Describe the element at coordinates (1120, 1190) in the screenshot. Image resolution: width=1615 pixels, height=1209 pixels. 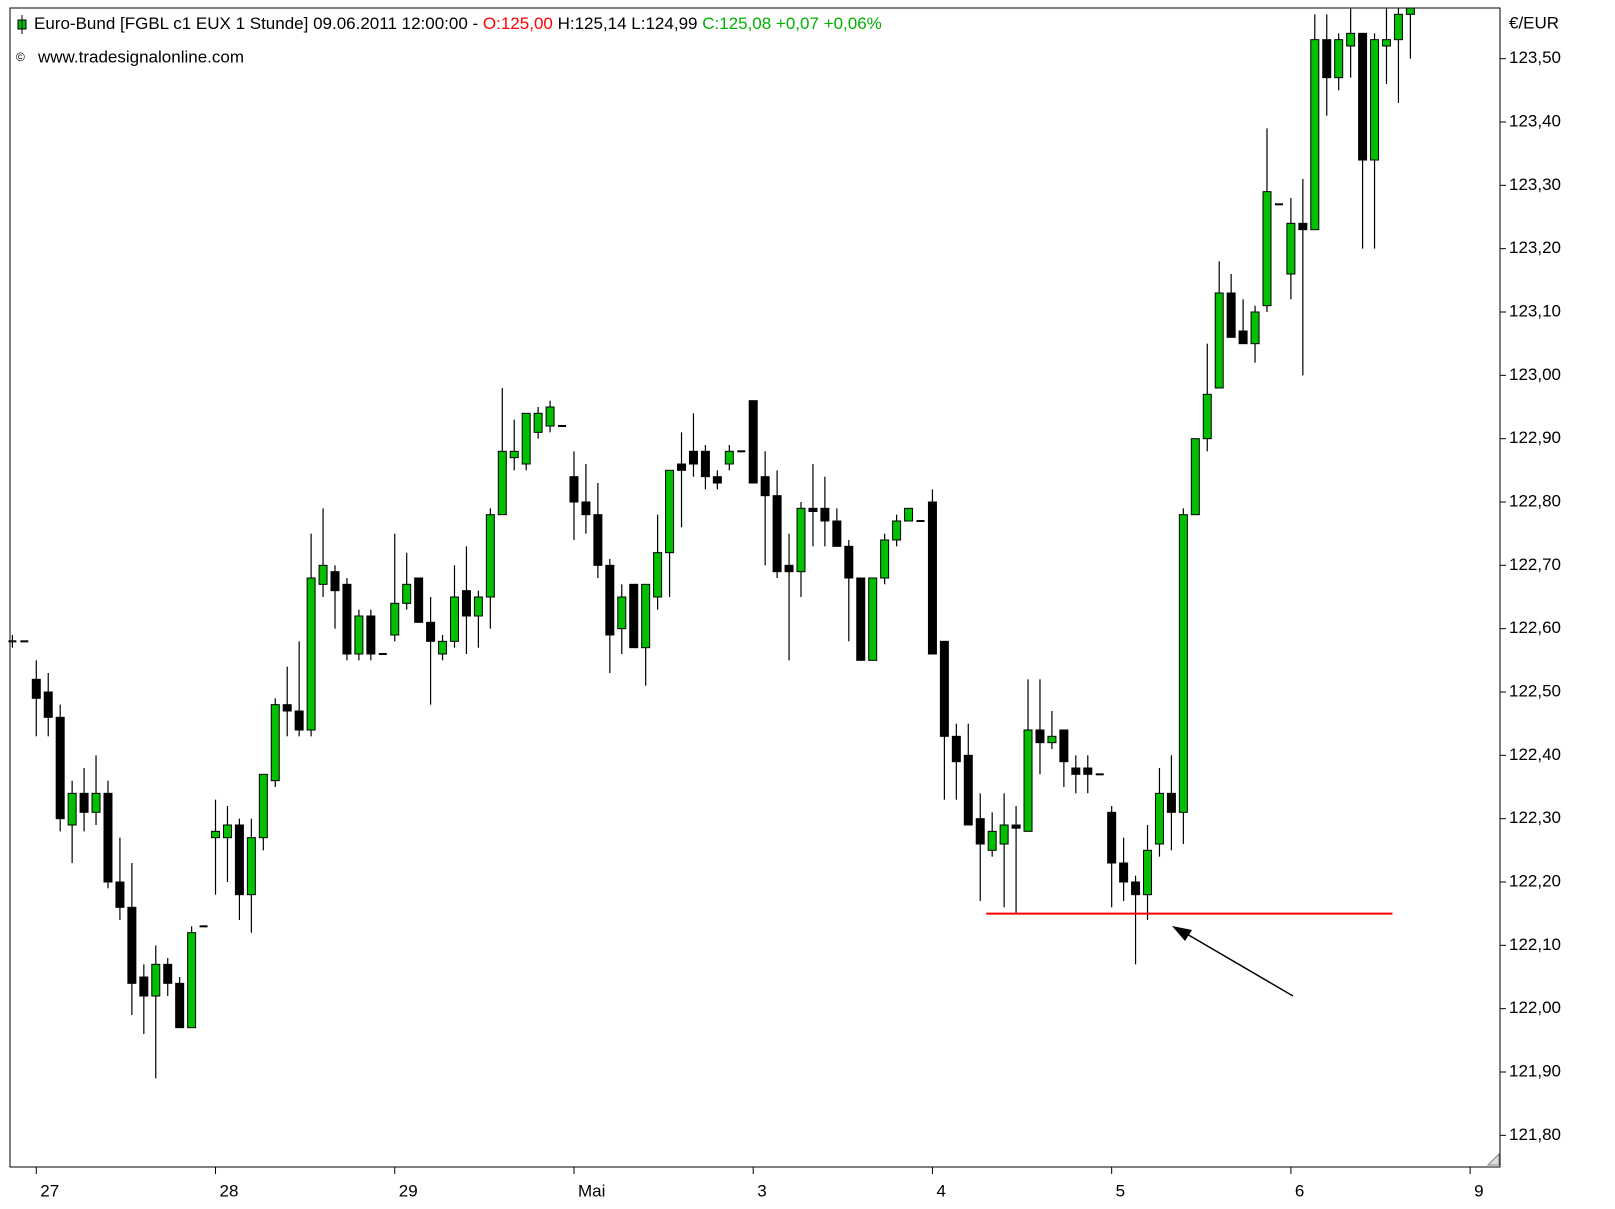
I see `x-tick-label: 5` at that location.